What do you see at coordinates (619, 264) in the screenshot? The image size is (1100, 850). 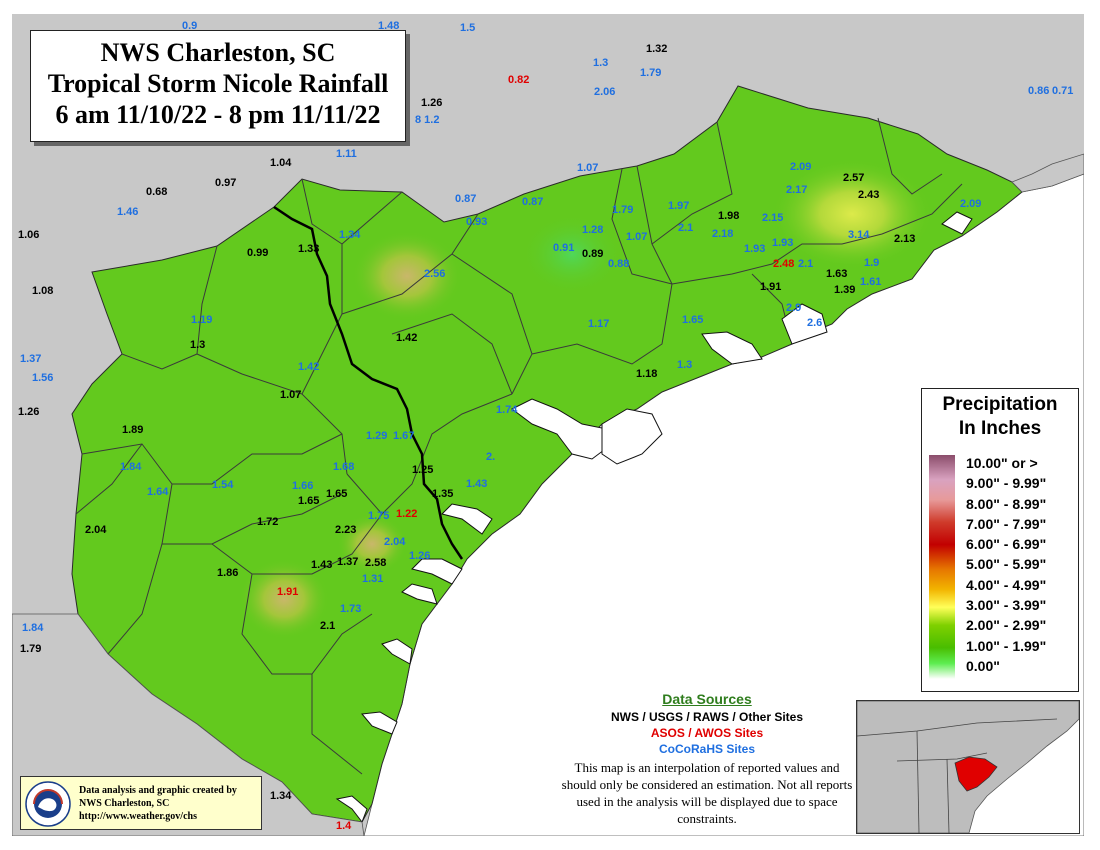 I see `observation-cocorahs: 0.88` at bounding box center [619, 264].